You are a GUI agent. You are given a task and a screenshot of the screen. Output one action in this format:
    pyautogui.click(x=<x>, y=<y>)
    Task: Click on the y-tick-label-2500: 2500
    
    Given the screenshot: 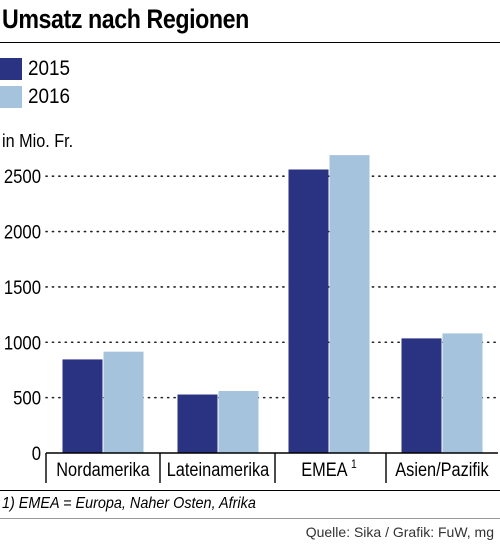 What is the action you would take?
    pyautogui.click(x=22, y=176)
    